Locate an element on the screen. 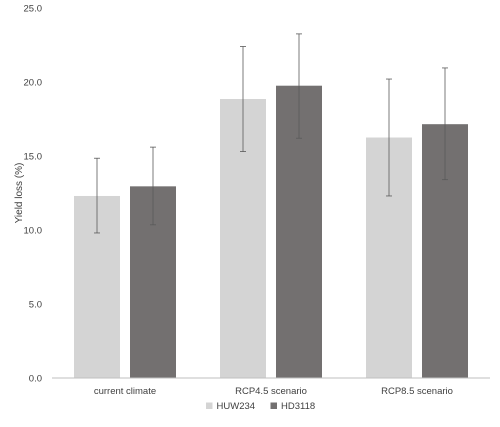 This screenshot has height=427, width=500. x-category-label: current climate is located at coordinates (125, 391).